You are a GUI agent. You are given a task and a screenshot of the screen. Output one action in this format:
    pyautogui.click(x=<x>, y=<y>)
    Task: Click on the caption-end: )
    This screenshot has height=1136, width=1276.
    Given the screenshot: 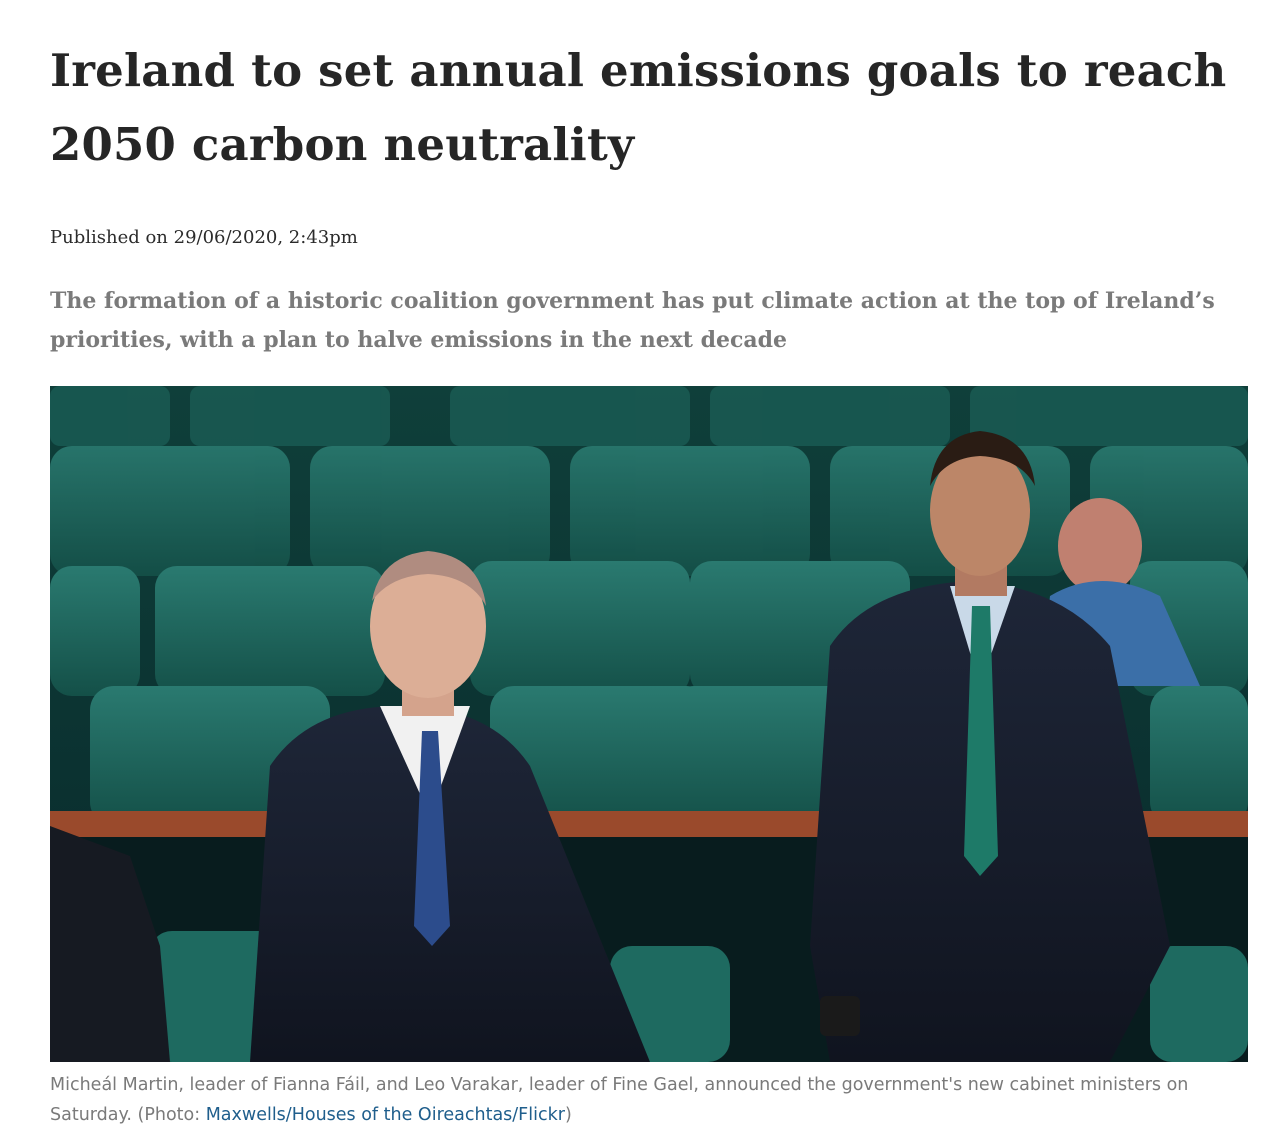 What is the action you would take?
    pyautogui.click(x=568, y=1115)
    